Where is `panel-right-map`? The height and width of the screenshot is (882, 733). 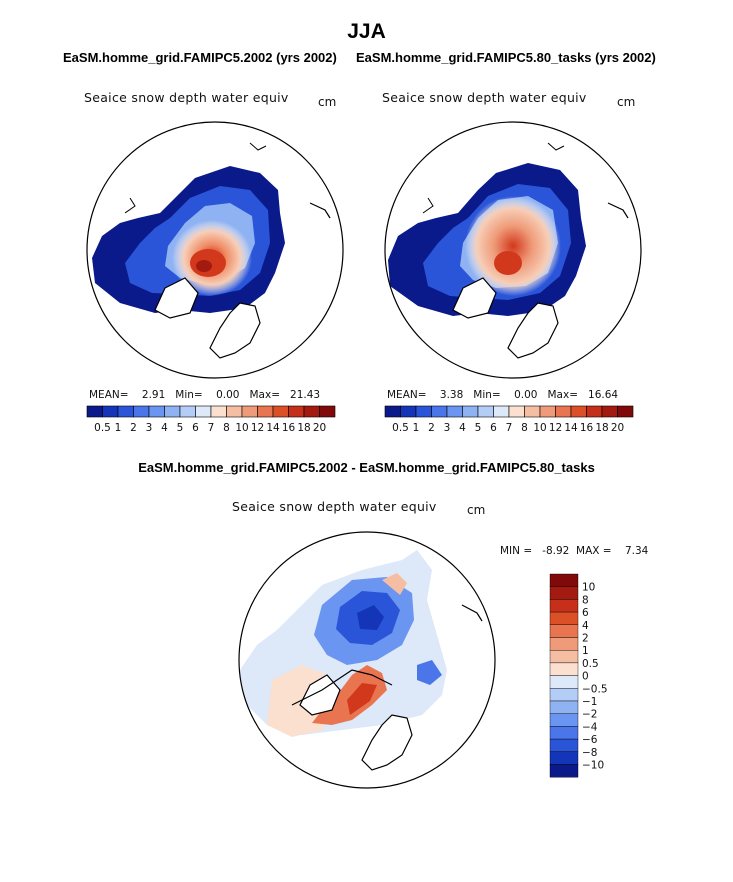
panel-right-map is located at coordinates (513, 250).